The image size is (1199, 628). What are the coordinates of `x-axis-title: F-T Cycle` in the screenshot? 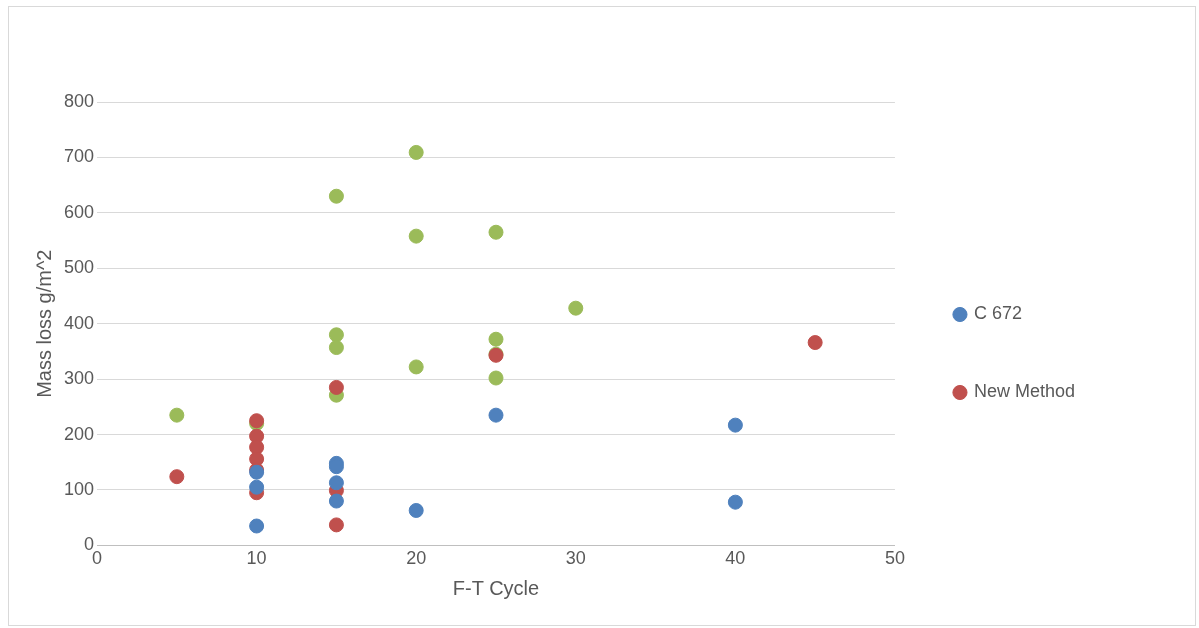 It's located at (496, 587).